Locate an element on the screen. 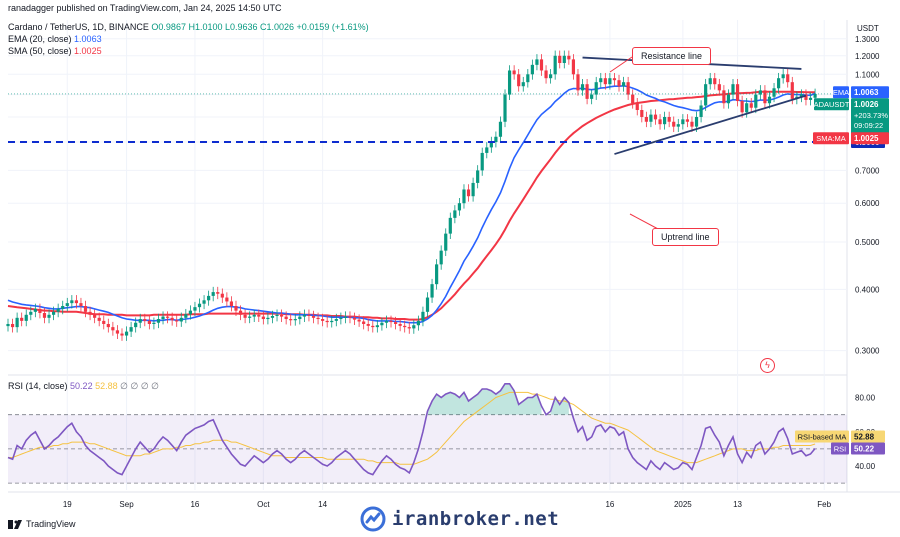 Image resolution: width=900 pixels, height=537 pixels. rsi-ma-axis-label: RSI-based MA 52.88 is located at coordinates (840, 436).